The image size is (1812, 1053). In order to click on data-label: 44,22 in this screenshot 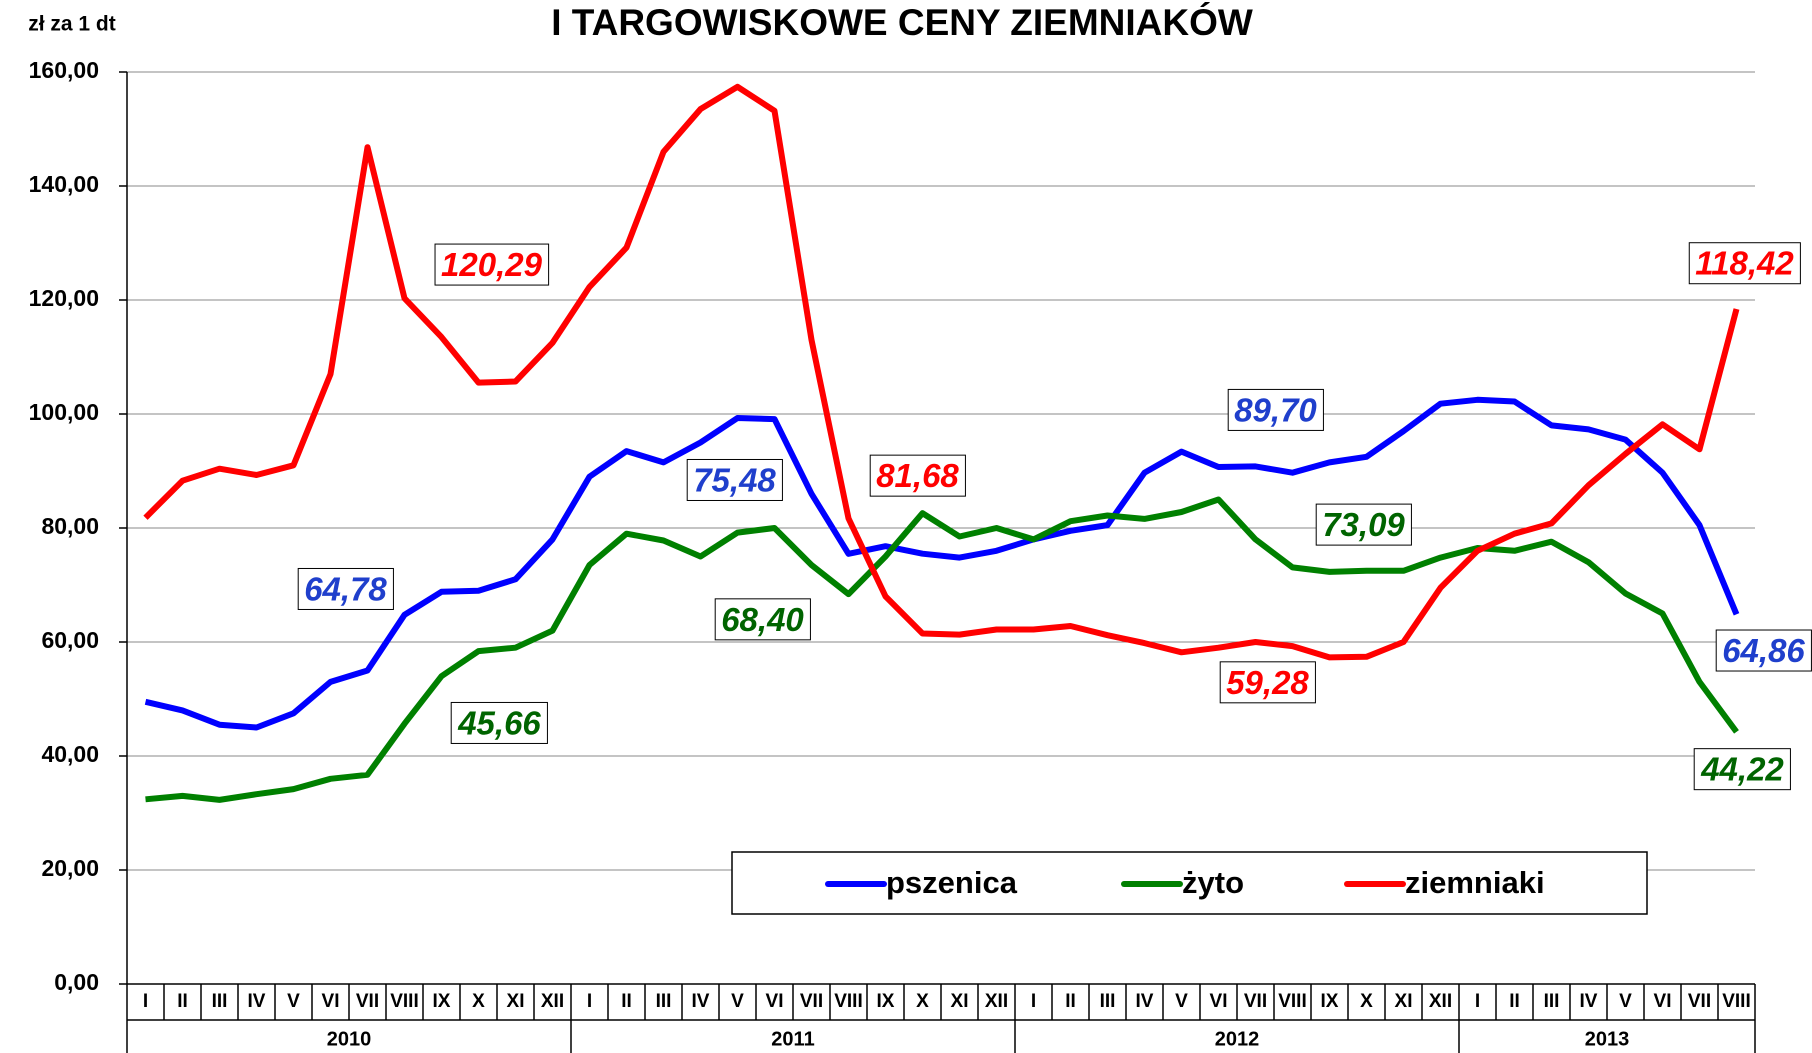, I will do `click(1742, 769)`.